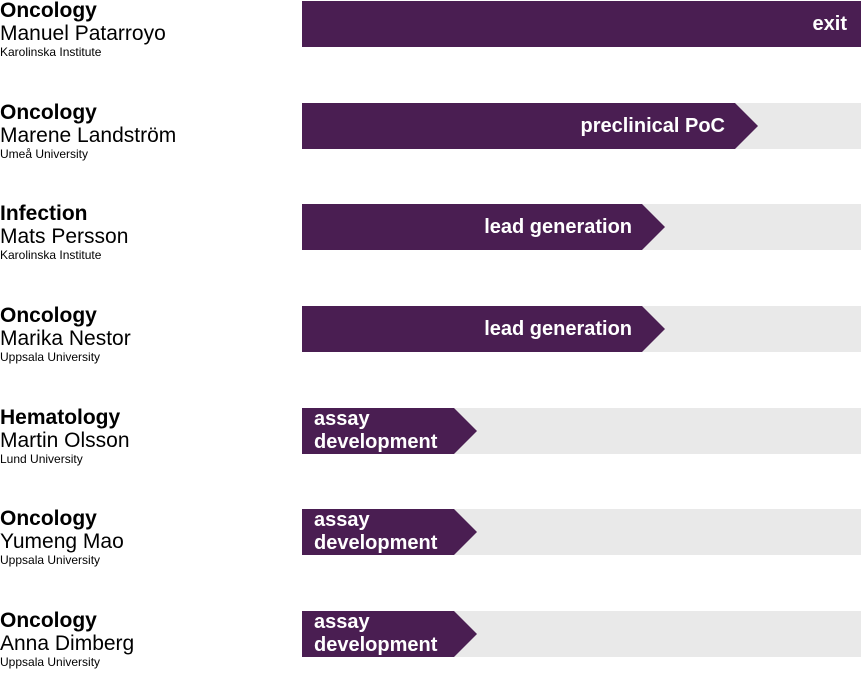  What do you see at coordinates (150, 436) in the screenshot?
I see `project-info: Hematology Martin Olsson Lund University` at bounding box center [150, 436].